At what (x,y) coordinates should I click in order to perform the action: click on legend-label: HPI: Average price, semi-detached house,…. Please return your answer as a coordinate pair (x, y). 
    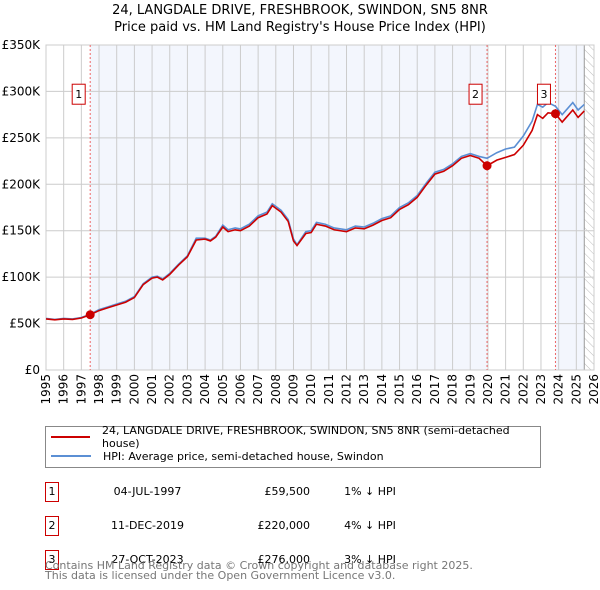
    Looking at the image, I should click on (243, 456).